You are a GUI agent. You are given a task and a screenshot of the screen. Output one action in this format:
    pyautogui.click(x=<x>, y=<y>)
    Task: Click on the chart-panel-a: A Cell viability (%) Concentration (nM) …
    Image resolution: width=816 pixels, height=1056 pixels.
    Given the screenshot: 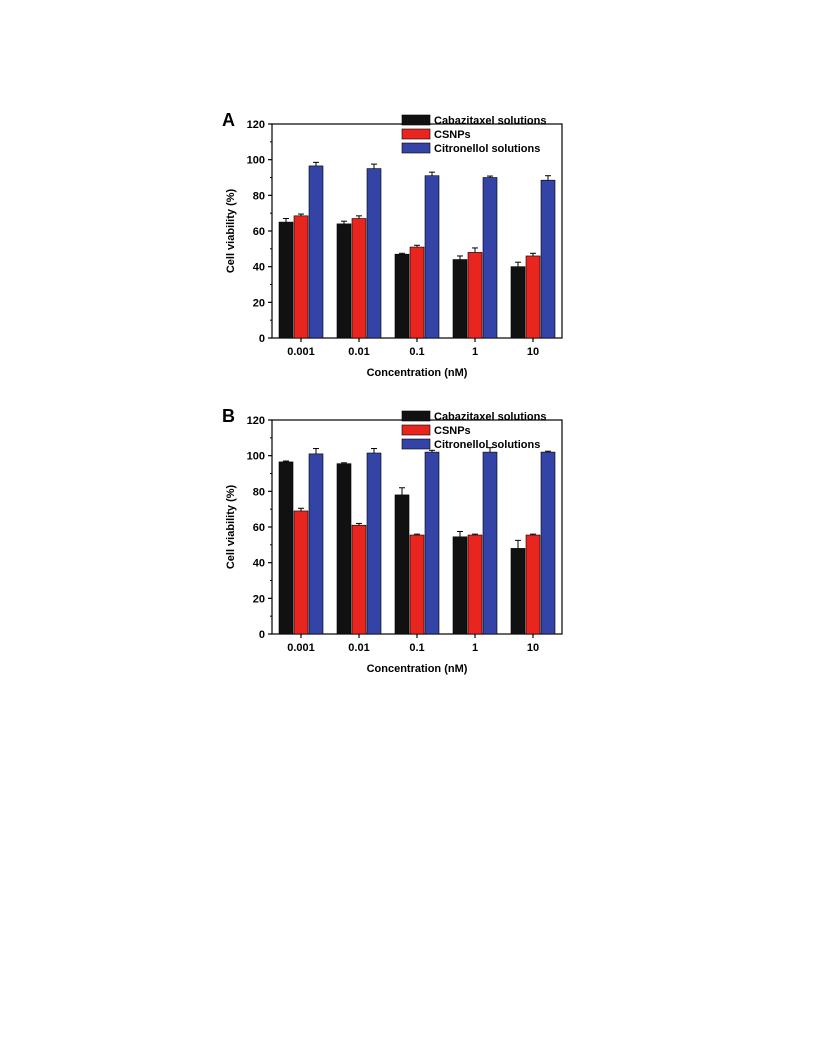 What is the action you would take?
    pyautogui.click(x=396, y=250)
    